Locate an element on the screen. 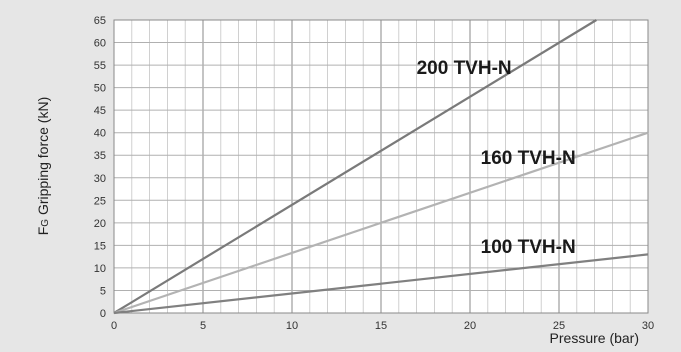 Image resolution: width=681 pixels, height=352 pixels. series-label: 200 TVH-N is located at coordinates (464, 68).